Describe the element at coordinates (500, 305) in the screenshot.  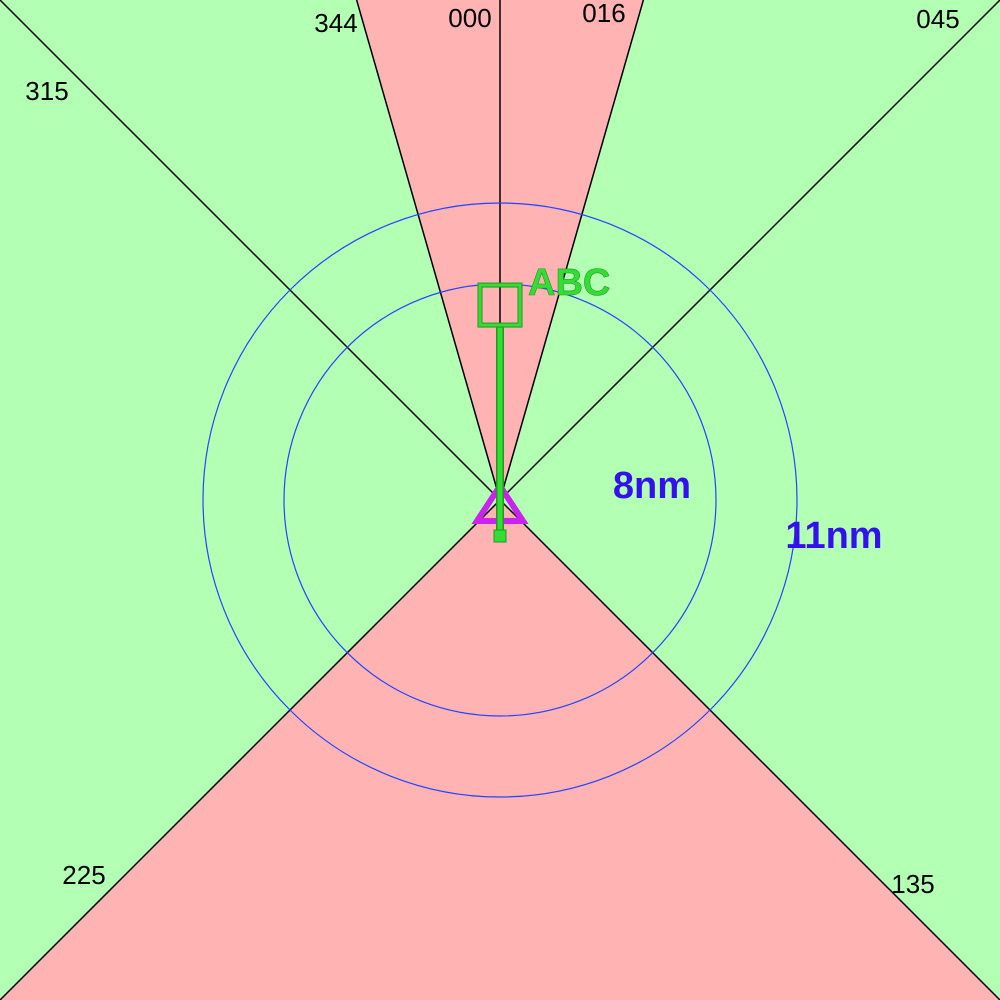
I see `fix-square-icon` at that location.